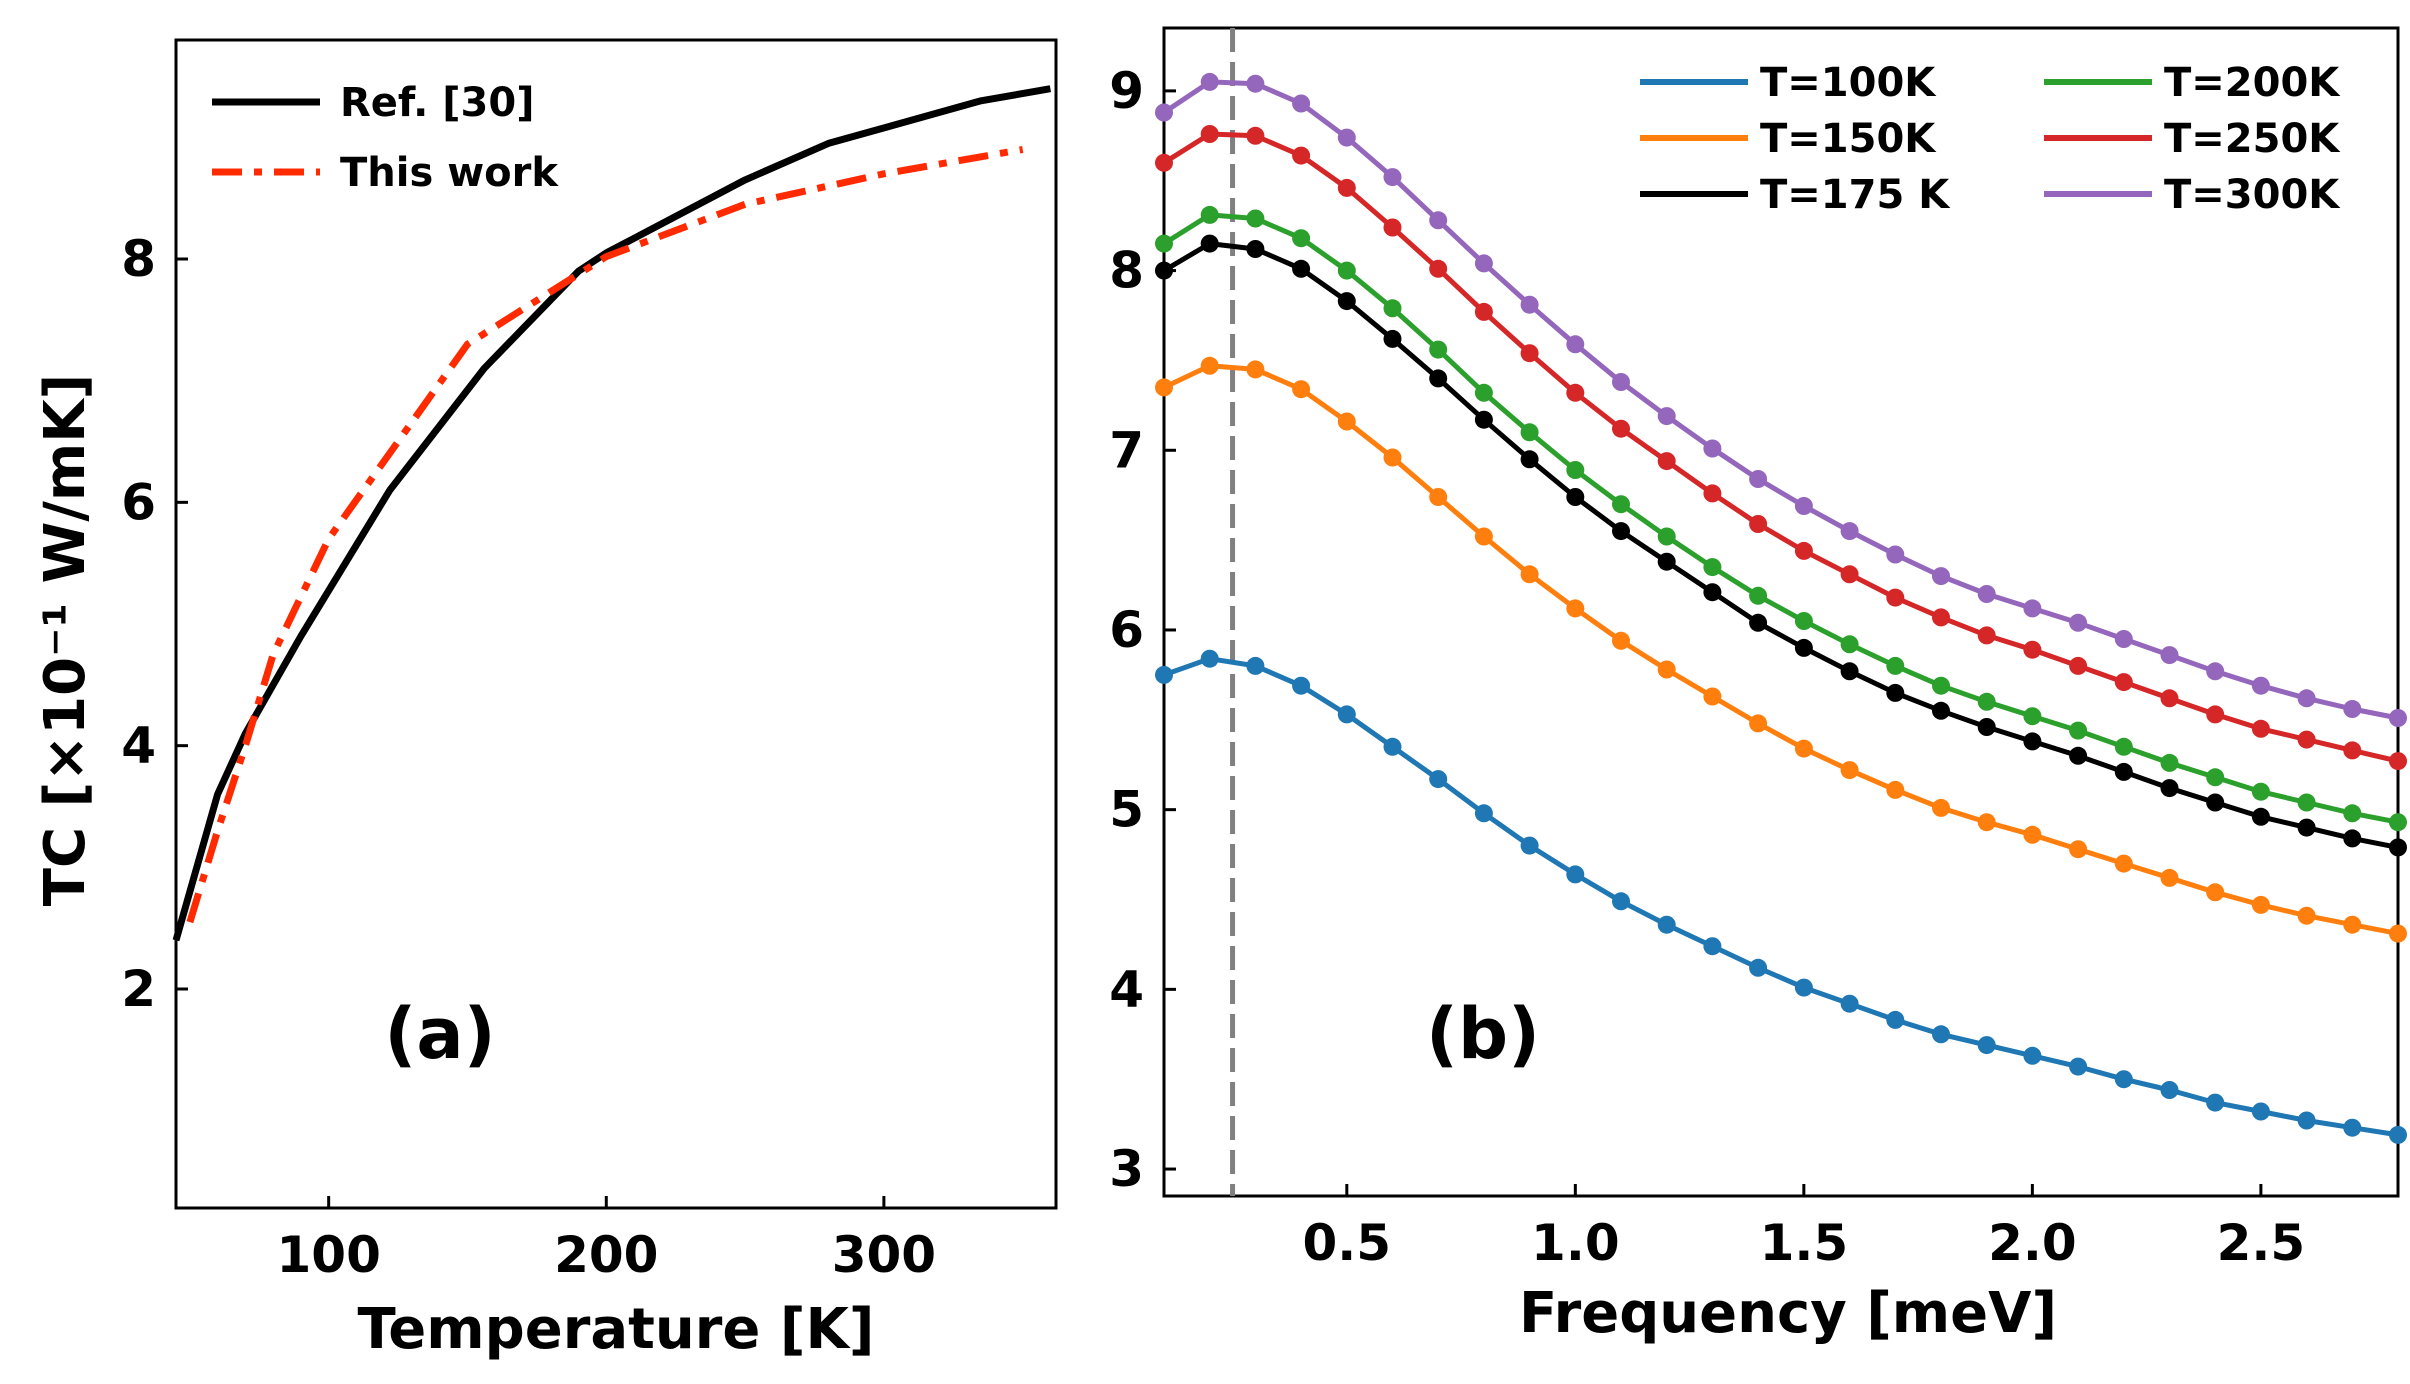  What do you see at coordinates (65, 640) in the screenshot?
I see `panel-a-ylabel: TC [×10⁻¹ W/mK]` at bounding box center [65, 640].